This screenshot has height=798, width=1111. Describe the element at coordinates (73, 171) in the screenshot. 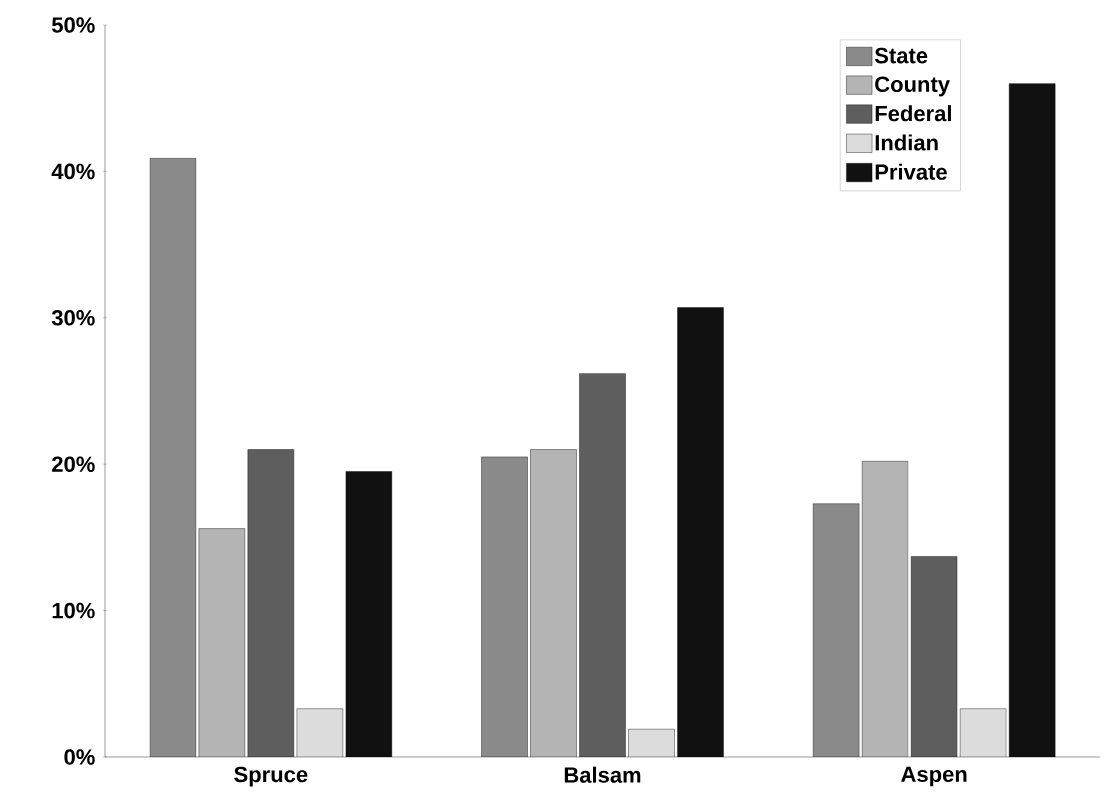

I see `y-tick-label: 40%` at that location.